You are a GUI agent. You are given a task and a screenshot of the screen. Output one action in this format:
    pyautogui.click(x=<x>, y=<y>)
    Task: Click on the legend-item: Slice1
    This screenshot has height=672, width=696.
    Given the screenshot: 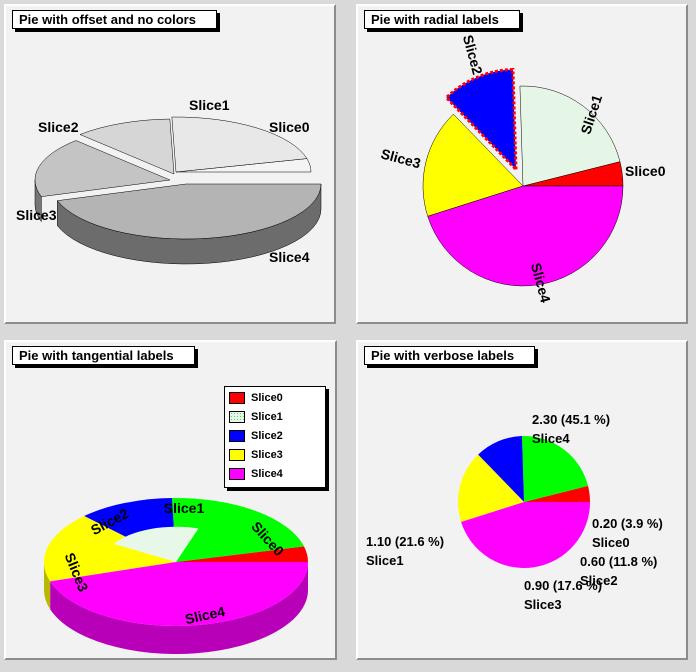 What is the action you would take?
    pyautogui.click(x=275, y=418)
    